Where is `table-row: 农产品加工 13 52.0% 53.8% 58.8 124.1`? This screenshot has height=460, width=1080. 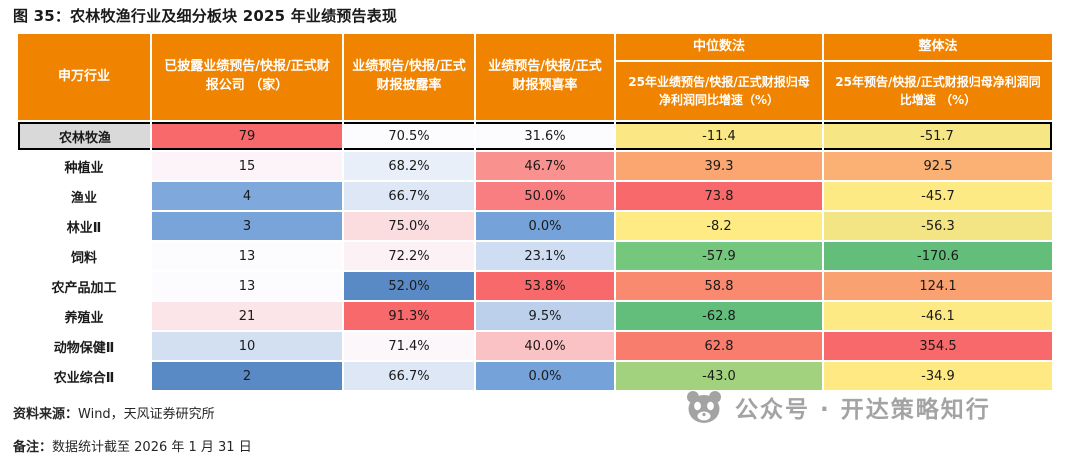
table-row: 农产品加工 13 52.0% 53.8% 58.8 124.1 is located at coordinates (535, 286).